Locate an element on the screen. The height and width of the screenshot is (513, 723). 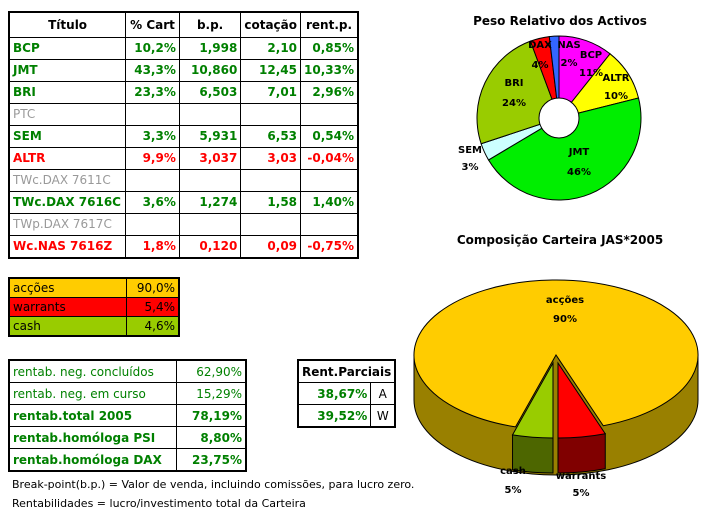
returns-row: rentab.homóloga PSI 8,80% is located at coordinates (127, 437).